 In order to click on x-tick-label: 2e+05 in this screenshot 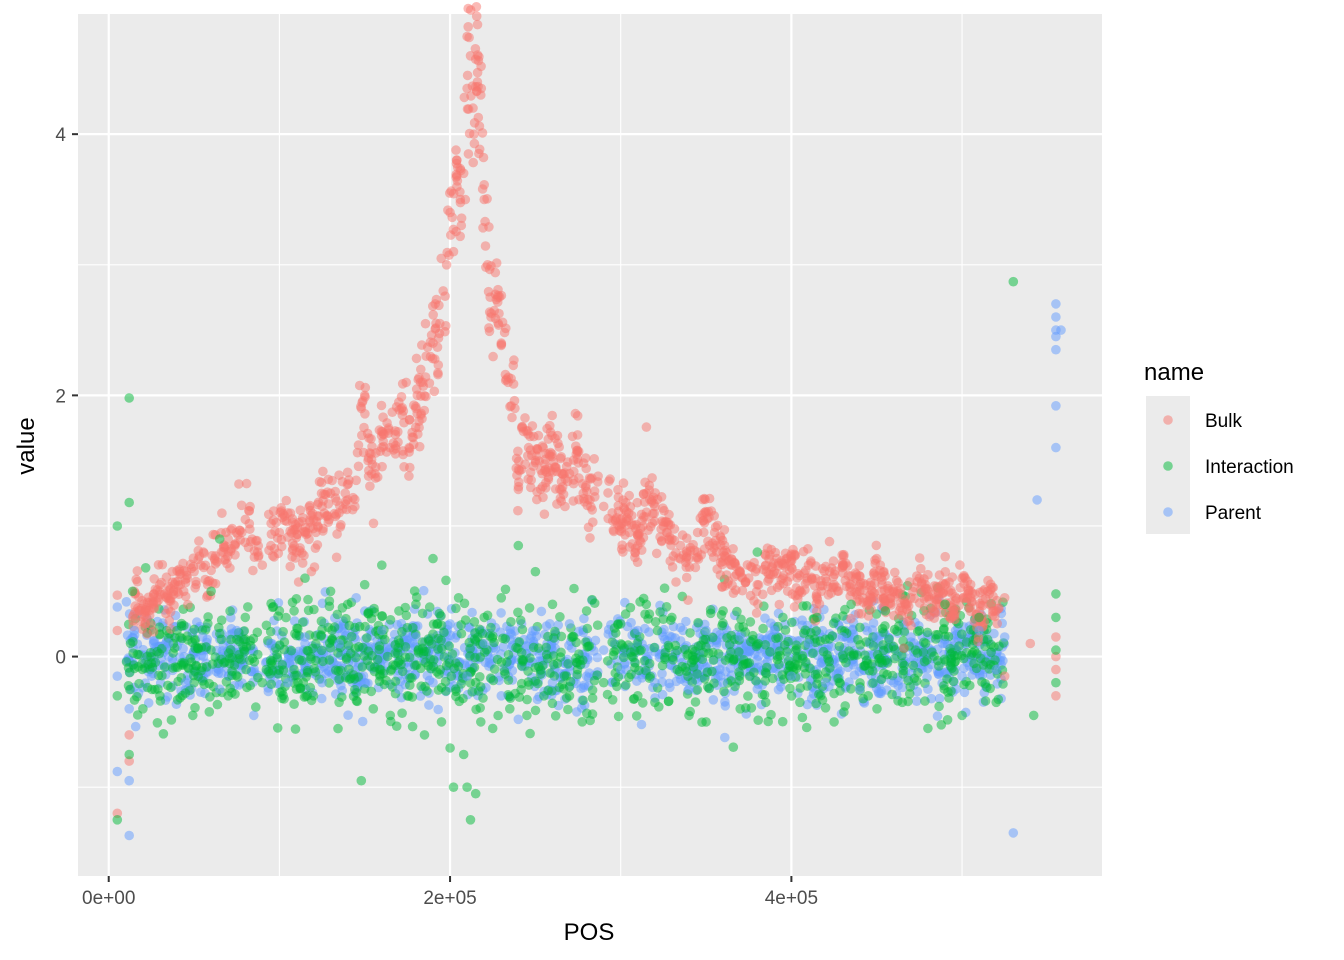, I will do `click(449, 898)`.